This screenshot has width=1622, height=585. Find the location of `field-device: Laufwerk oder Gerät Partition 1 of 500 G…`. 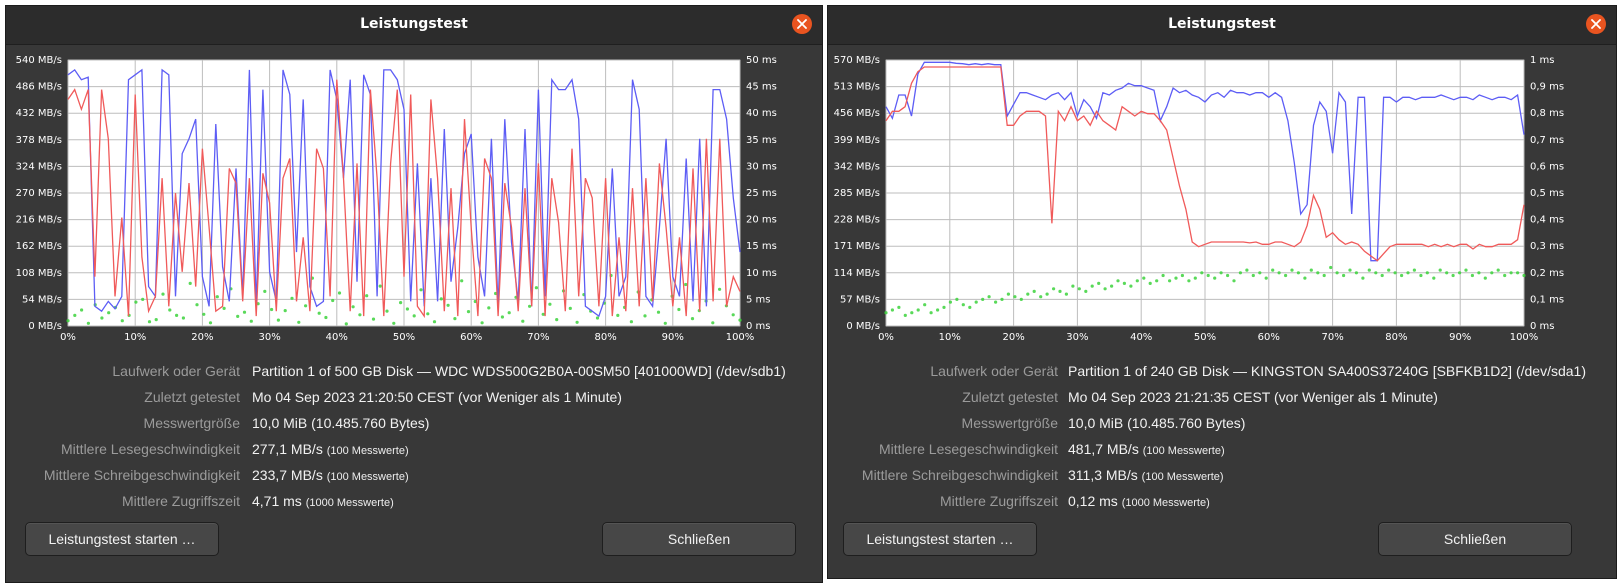

field-device: Laufwerk oder Gerät Partition 1 of 500 G… is located at coordinates (414, 376).